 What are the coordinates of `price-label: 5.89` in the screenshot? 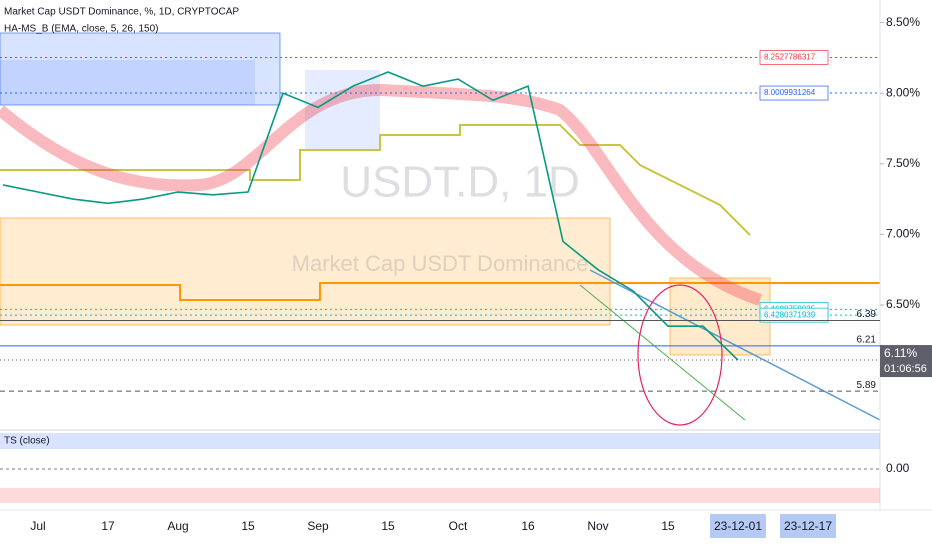 It's located at (867, 385).